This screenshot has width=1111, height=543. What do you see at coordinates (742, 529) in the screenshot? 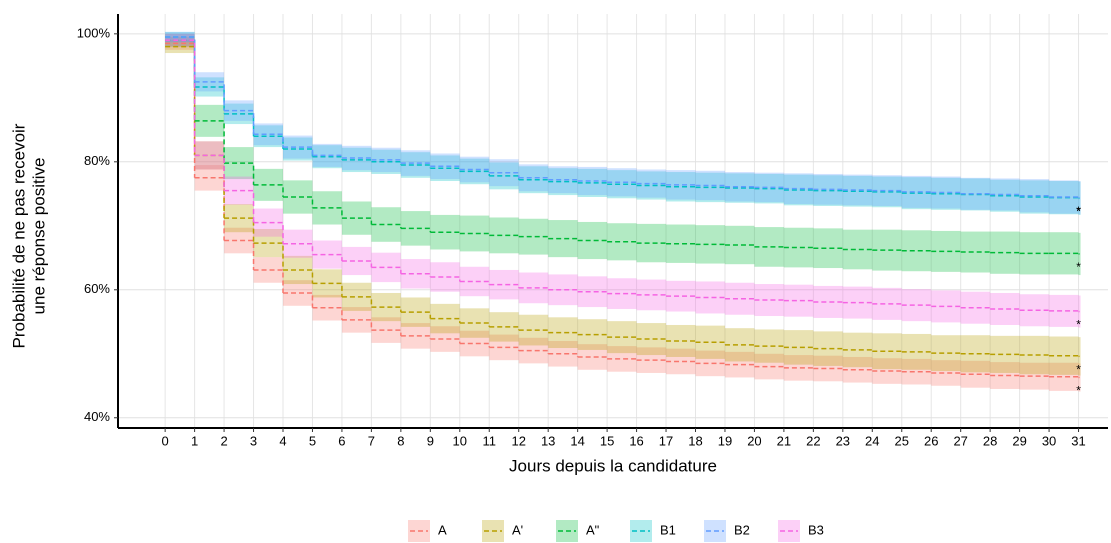
I see `legend-label: B2` at bounding box center [742, 529].